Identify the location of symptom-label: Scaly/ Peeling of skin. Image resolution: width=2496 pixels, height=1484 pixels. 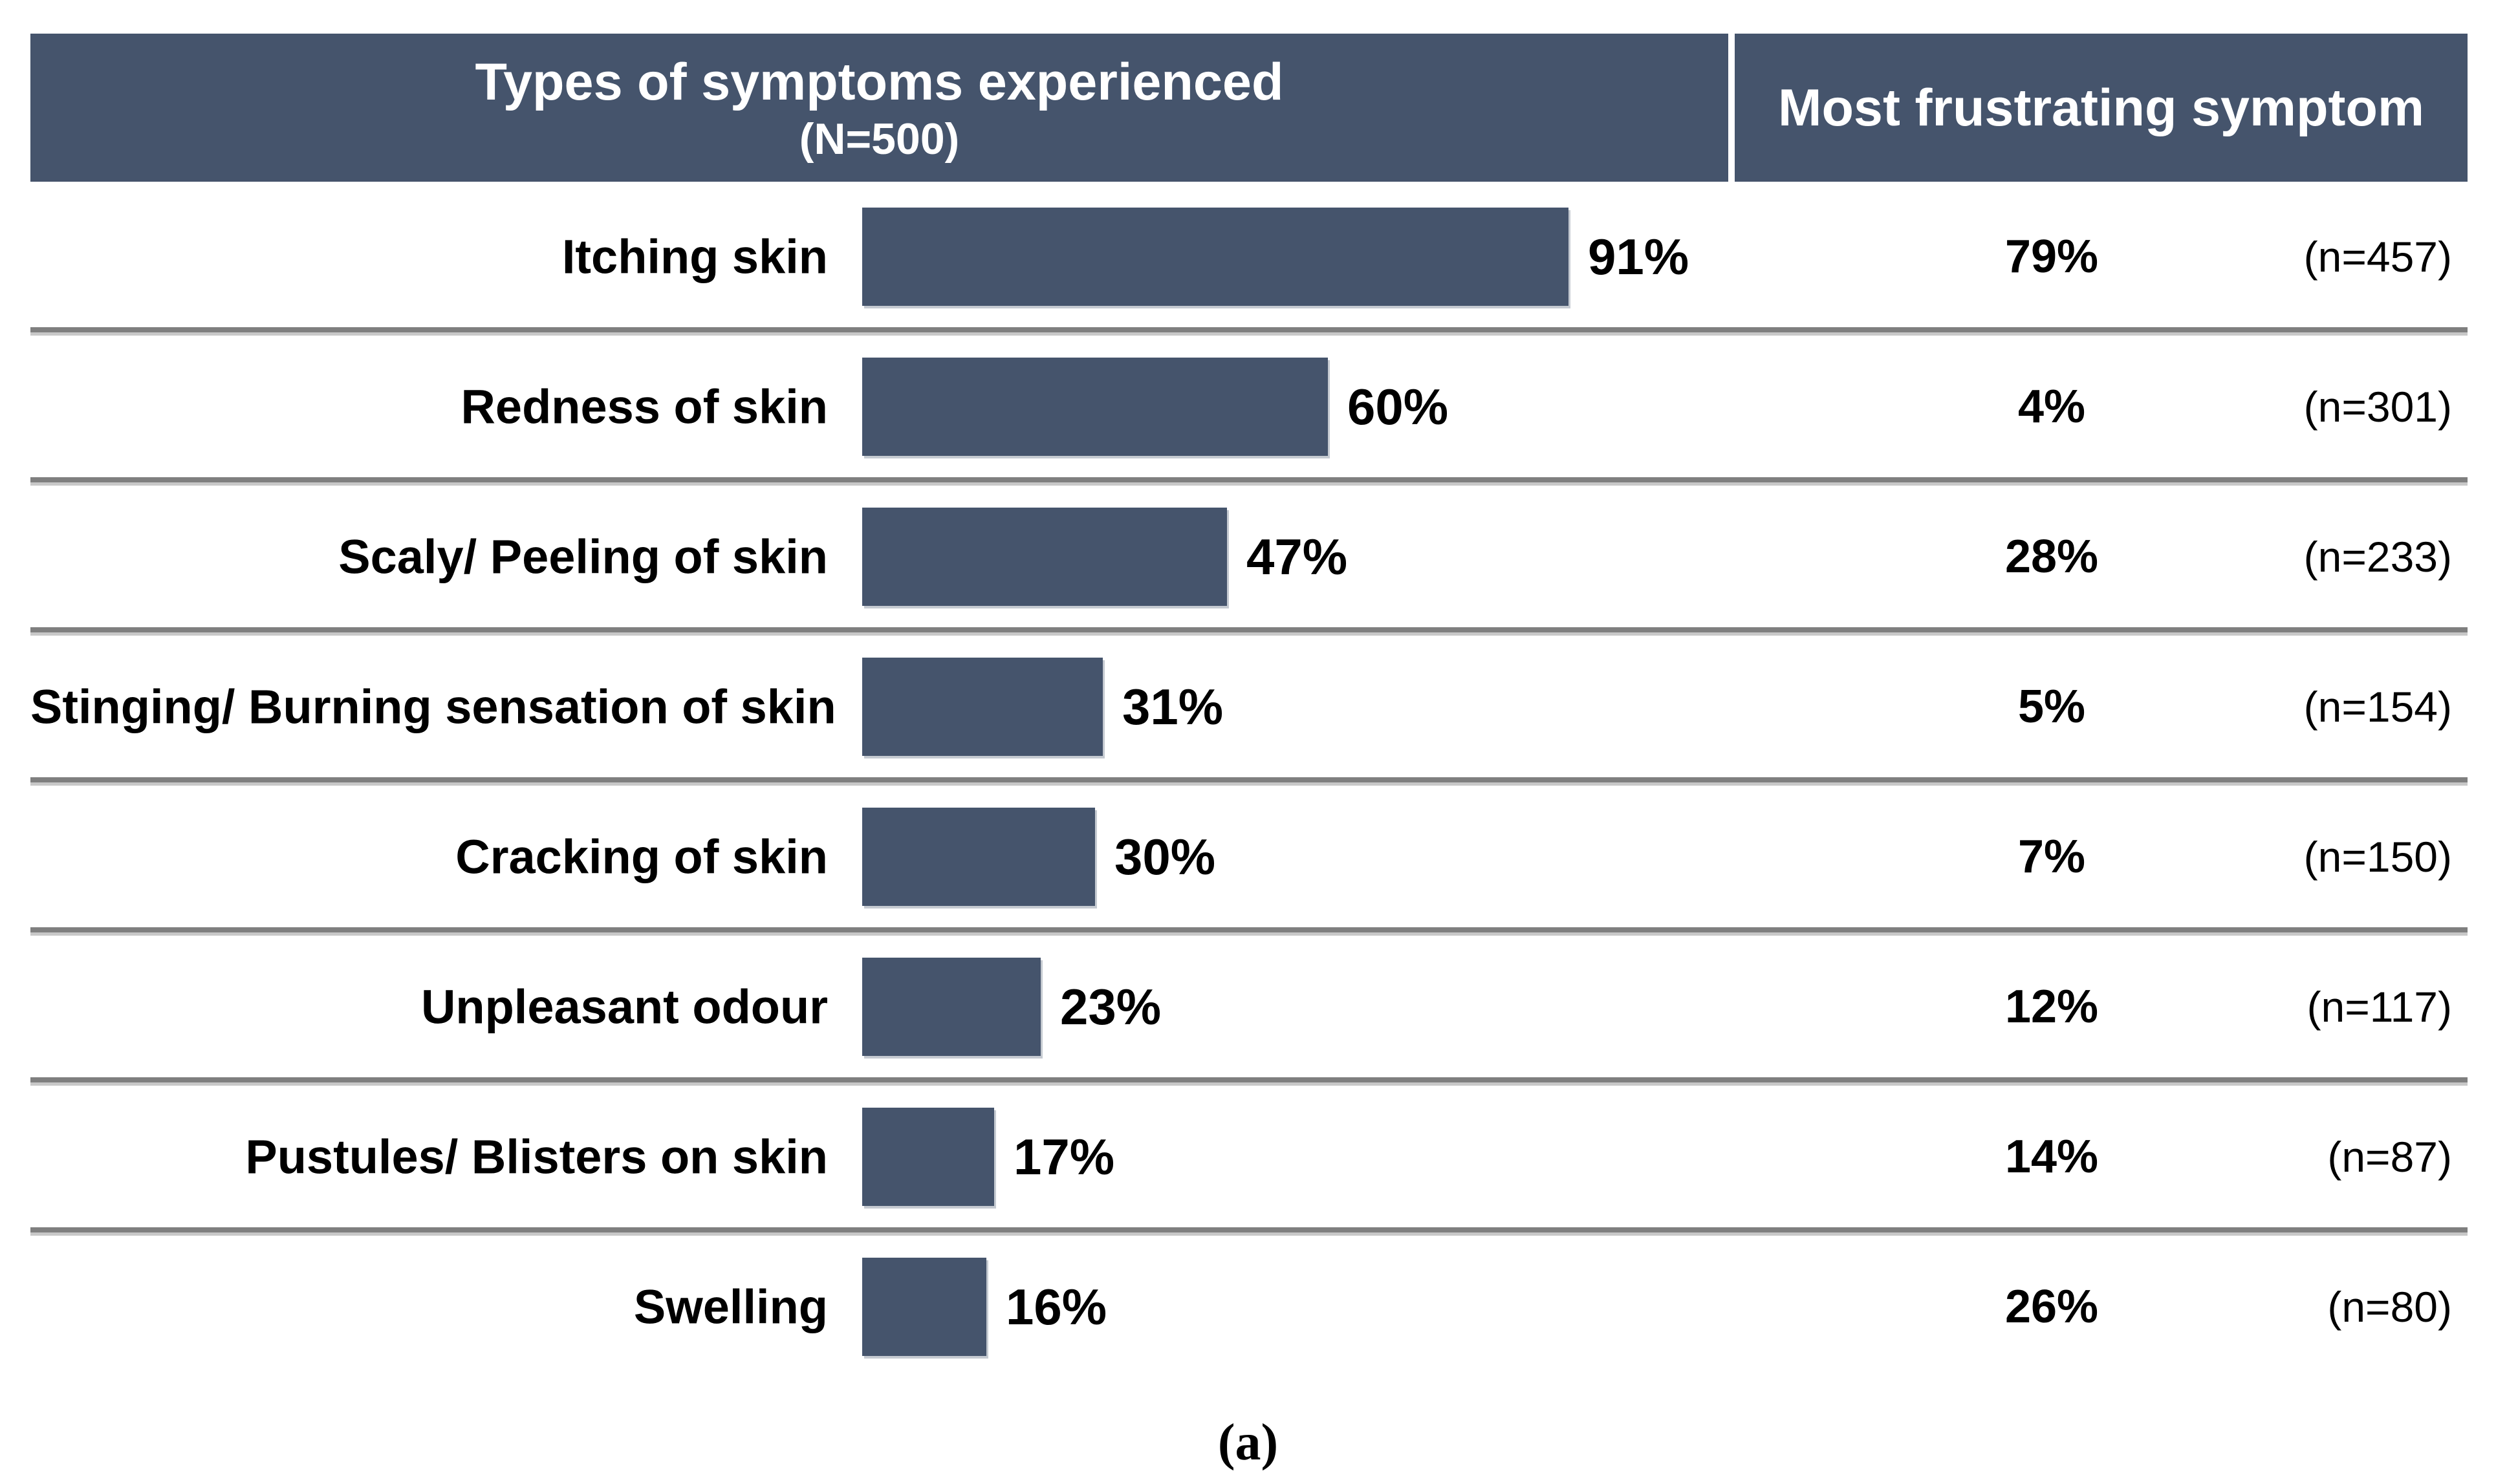
(583, 557).